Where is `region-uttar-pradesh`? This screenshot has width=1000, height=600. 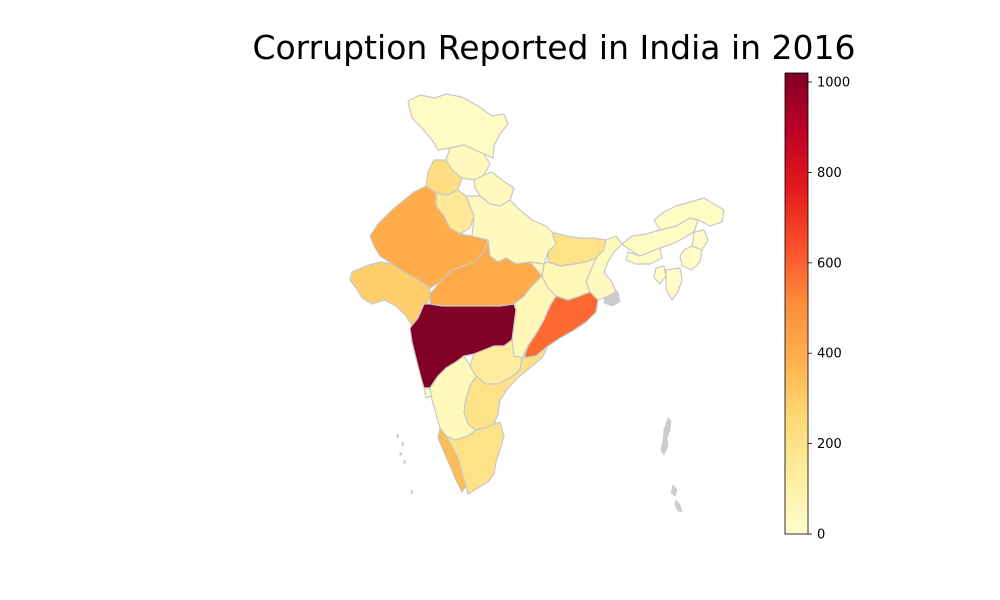
region-uttar-pradesh is located at coordinates (511, 230).